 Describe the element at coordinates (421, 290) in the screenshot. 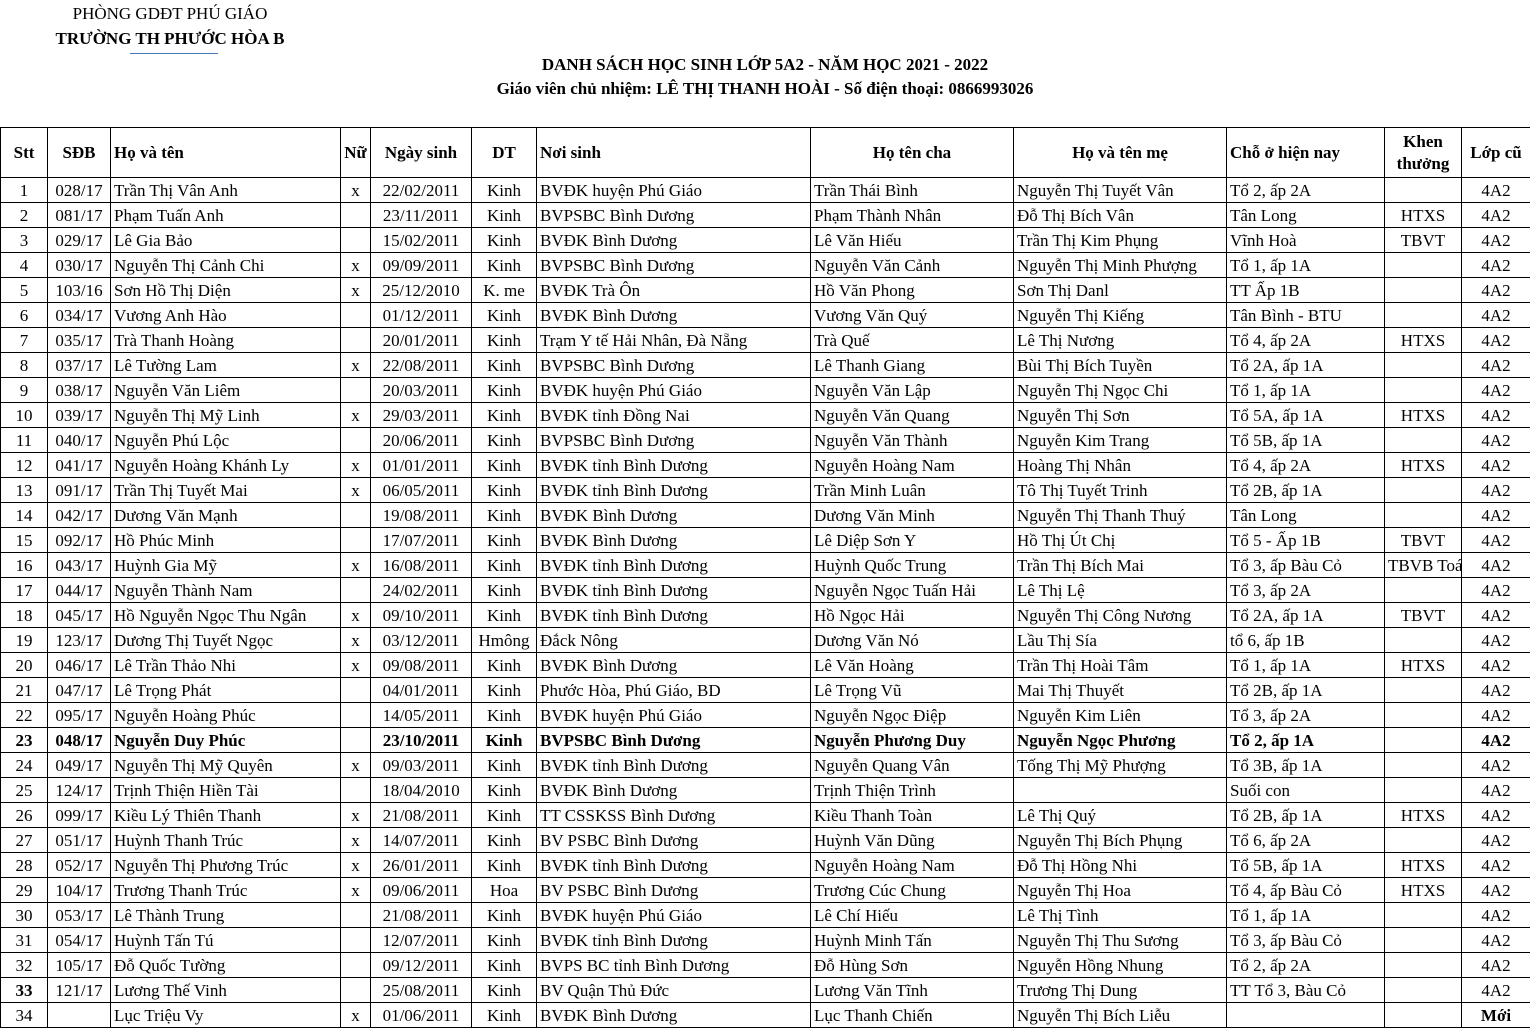

I see `cell: 25/12/2010` at that location.